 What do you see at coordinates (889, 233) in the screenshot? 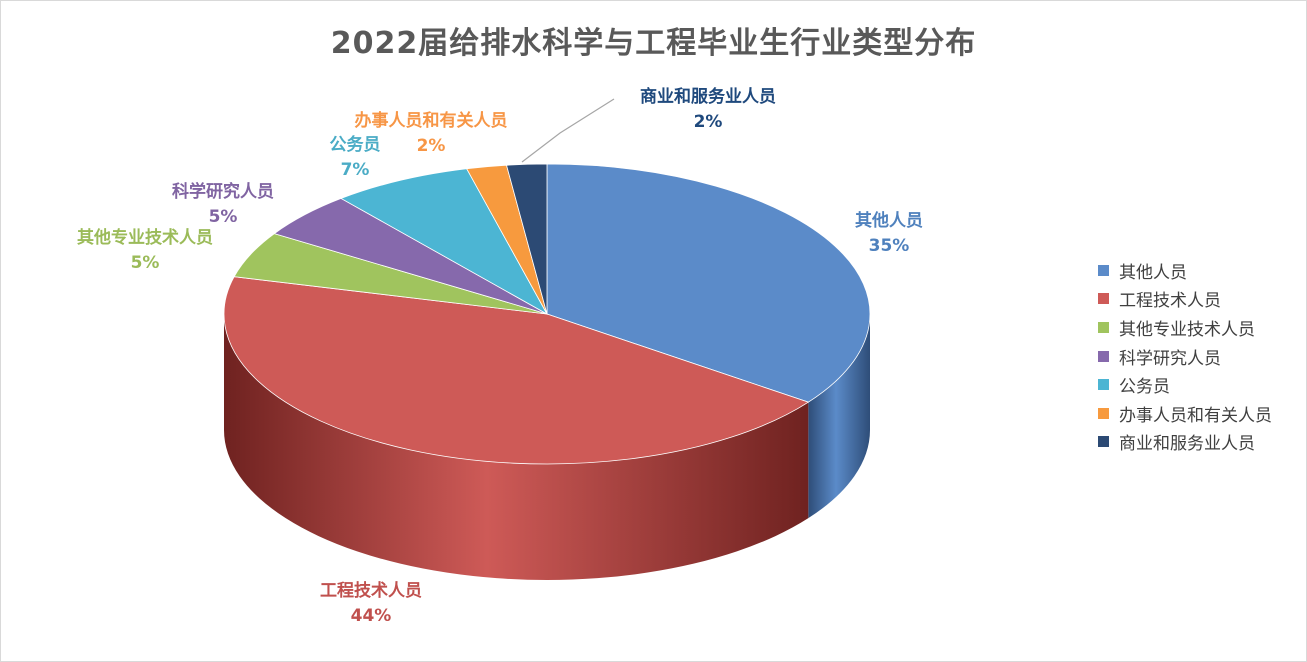
I see `data-label-1: 其他人员 35%` at bounding box center [889, 233].